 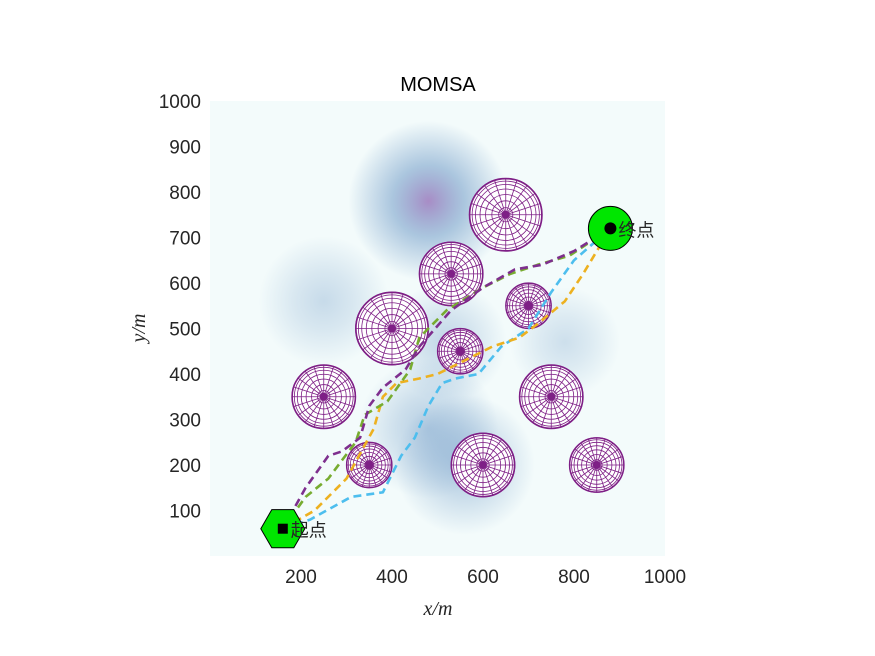 I want to click on goal-point, so click(x=610, y=228).